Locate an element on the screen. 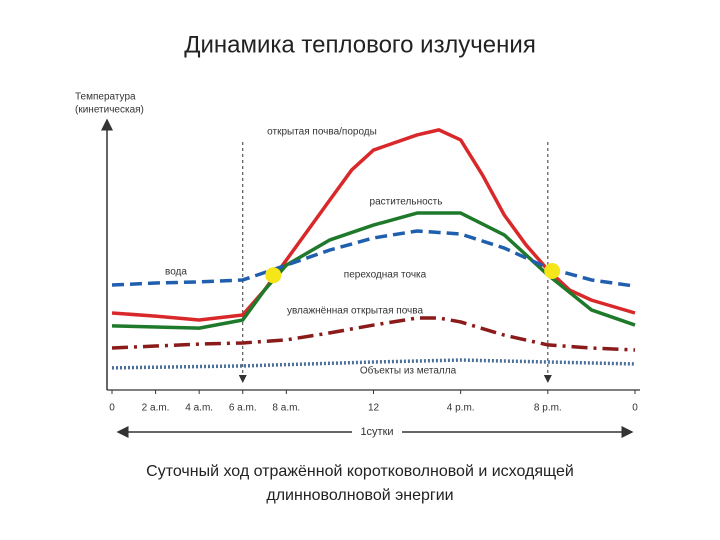  x-tick-label: 4 a.m. is located at coordinates (199, 408).